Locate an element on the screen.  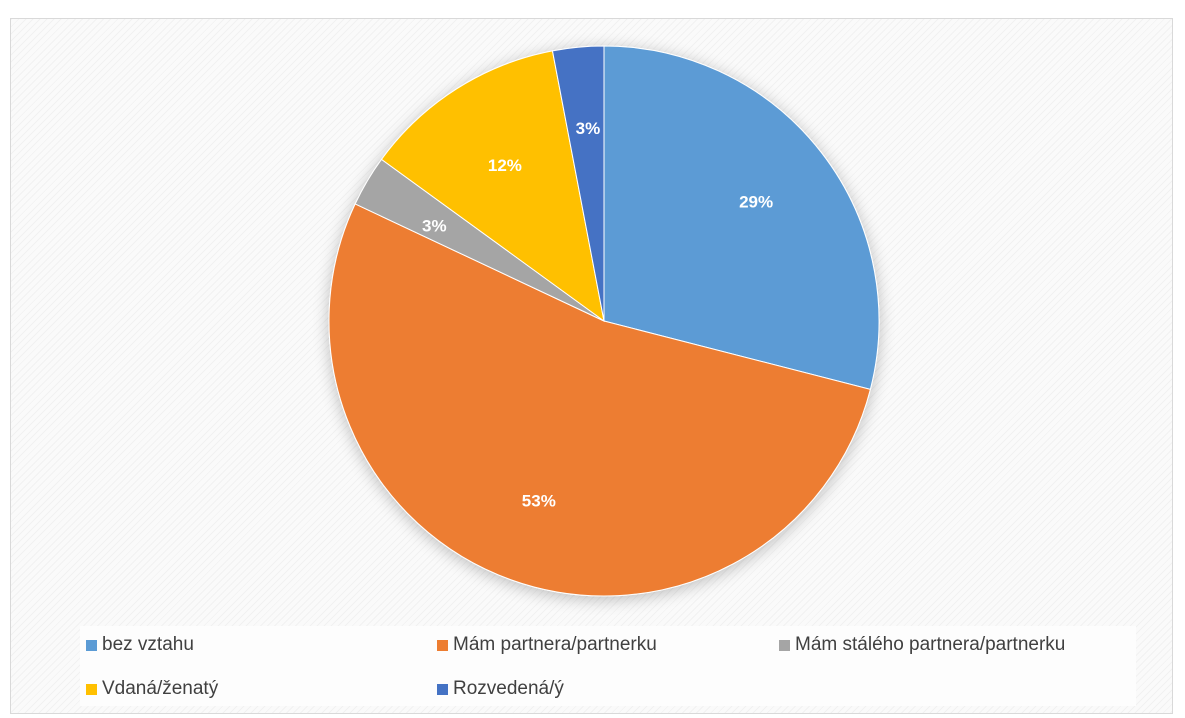
legend-item-bez-vztahu: bez vztahu is located at coordinates (140, 645).